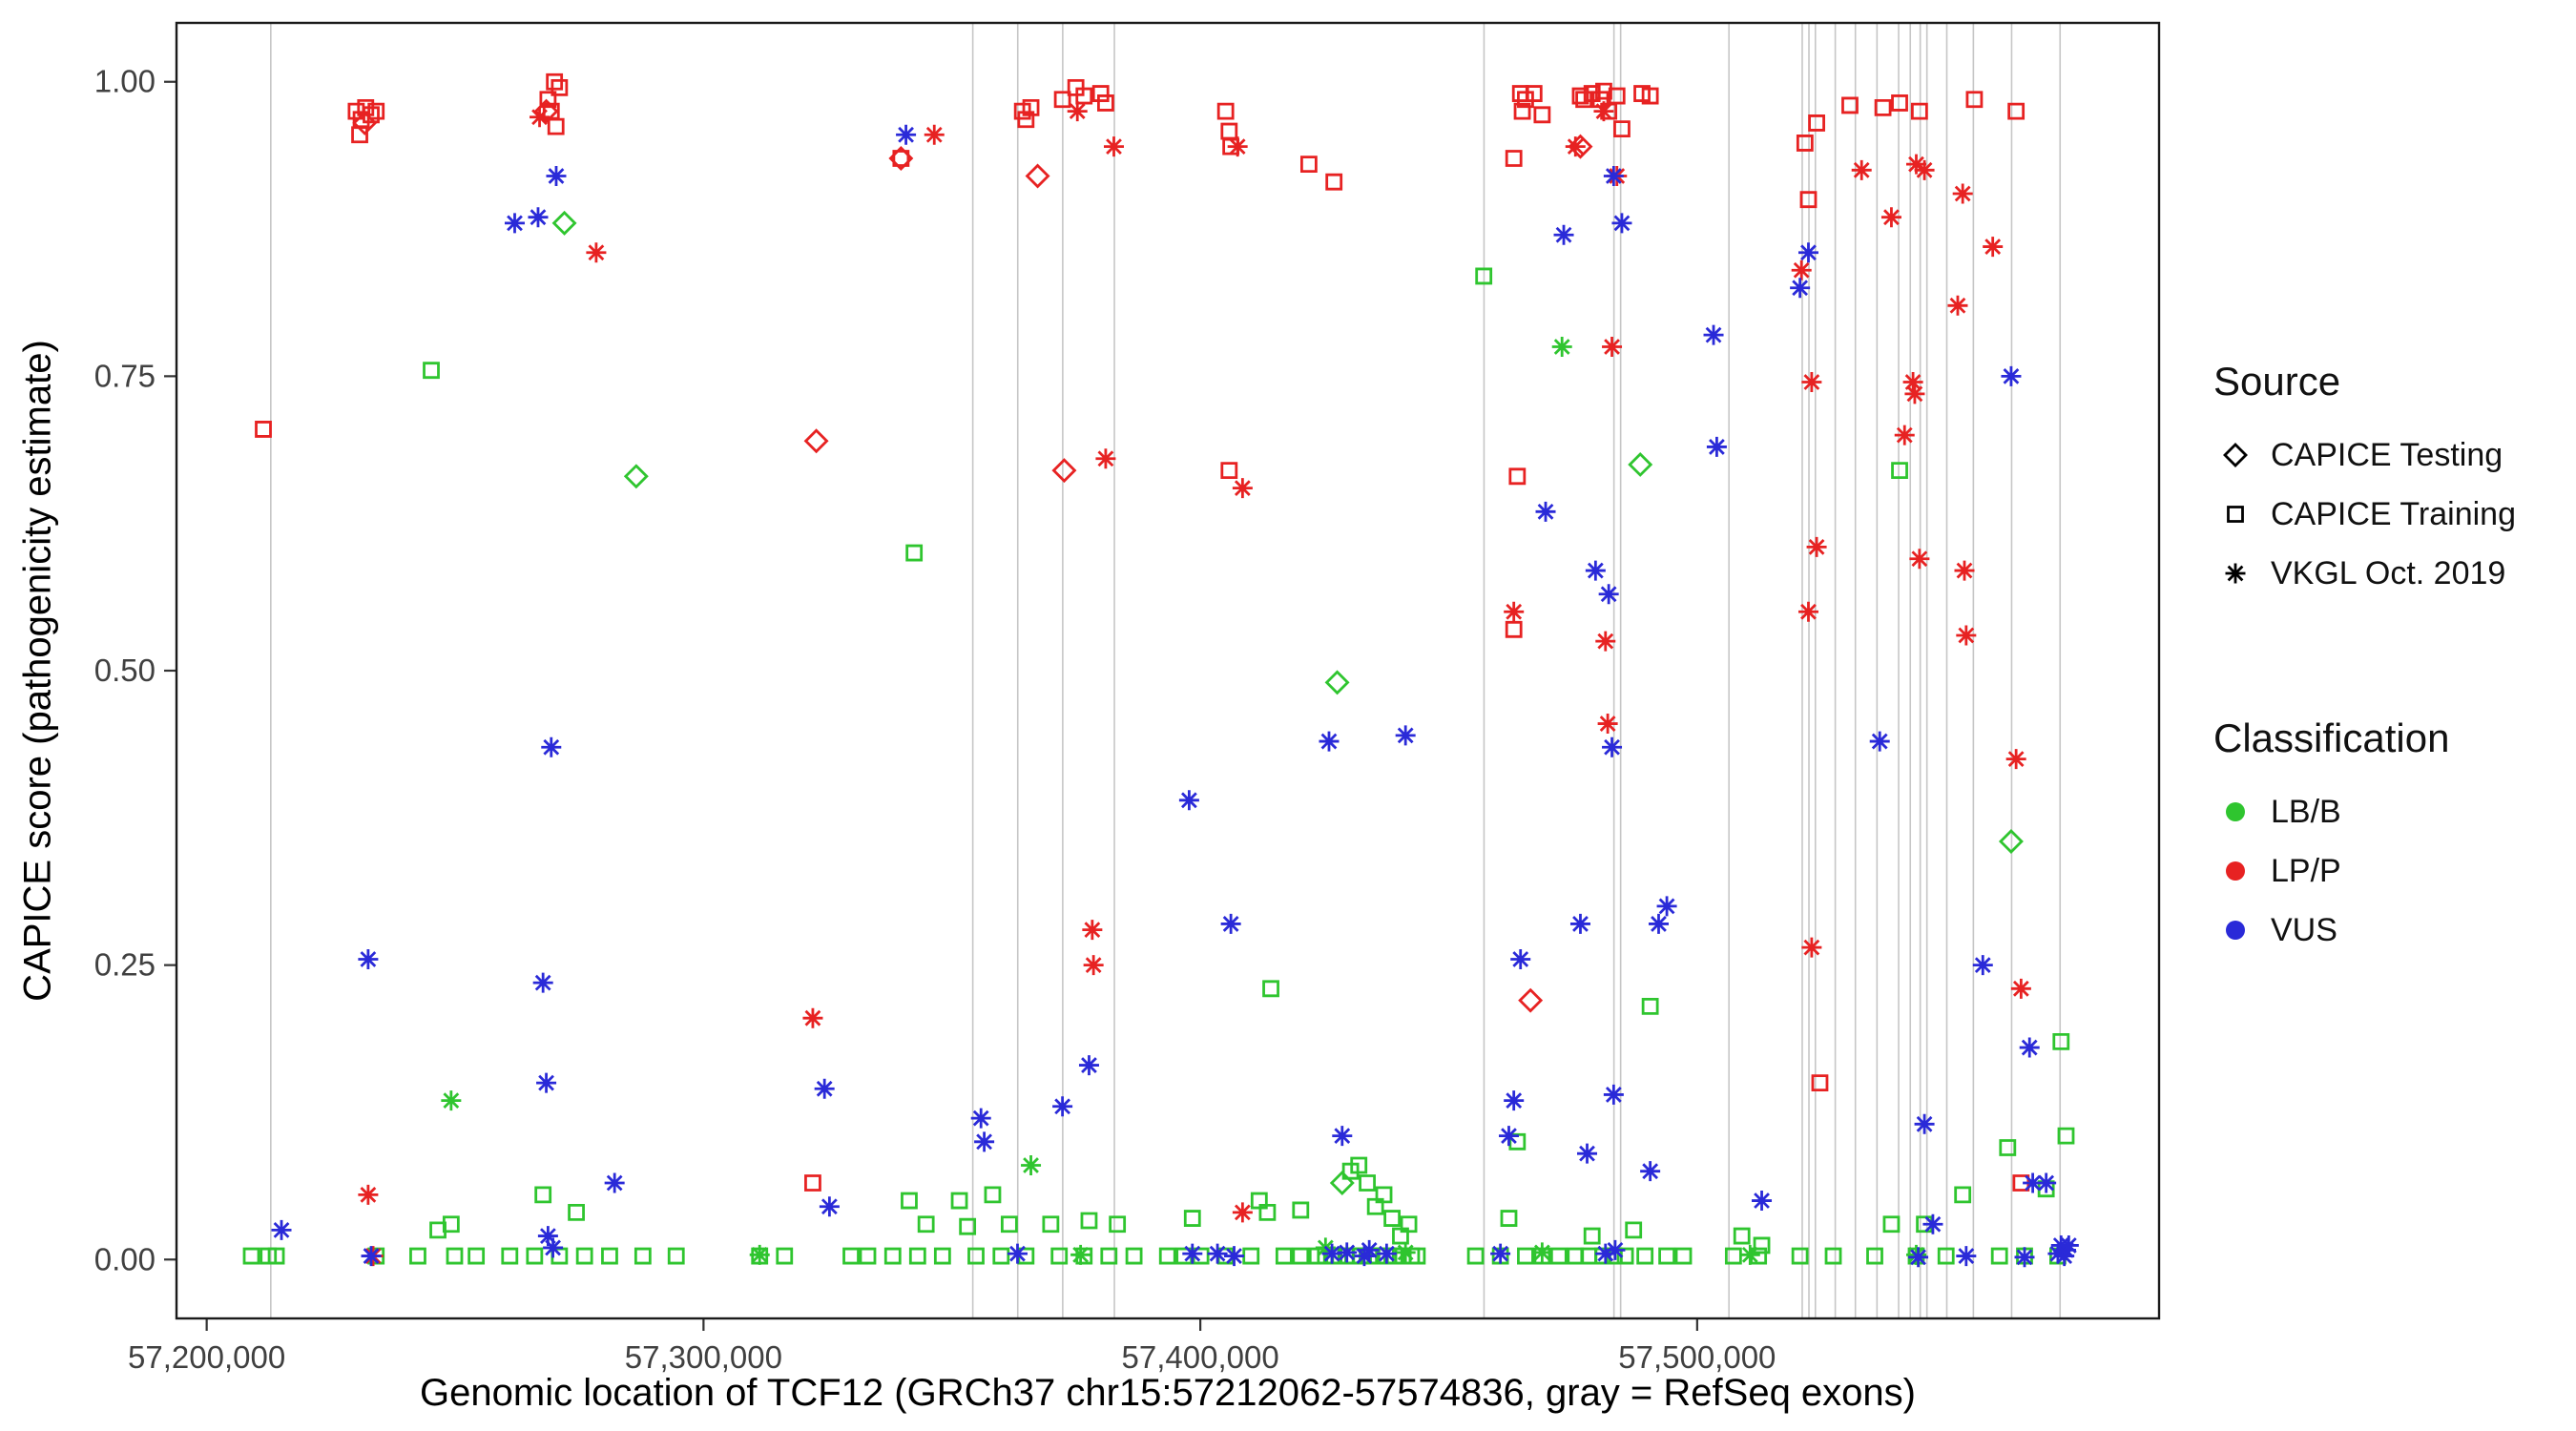 The width and height of the screenshot is (2576, 1431). I want to click on green-dot-icon, so click(2235, 811).